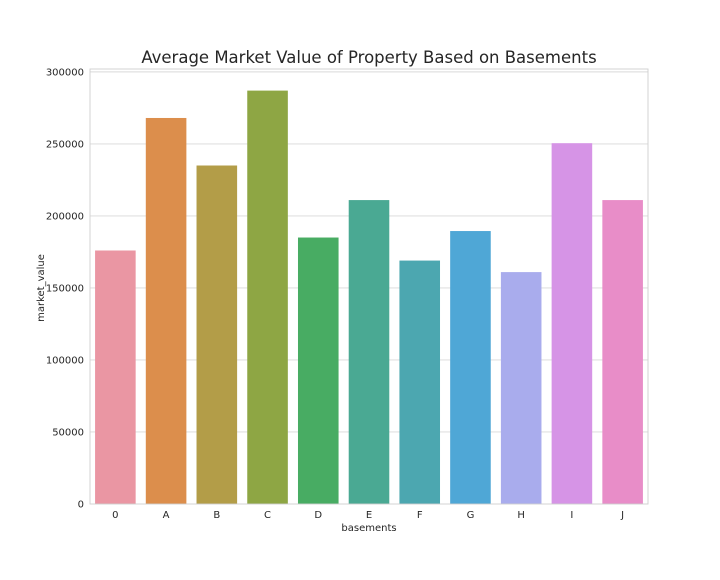 The image size is (720, 580). Describe the element at coordinates (368, 528) in the screenshot. I see `x-axis-label: basements` at that location.